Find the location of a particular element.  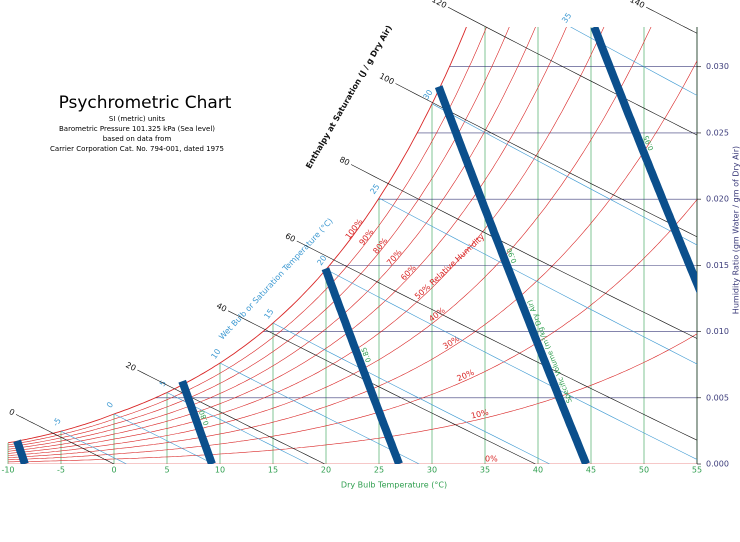

enthalpy-label: 40 is located at coordinates (221, 307).